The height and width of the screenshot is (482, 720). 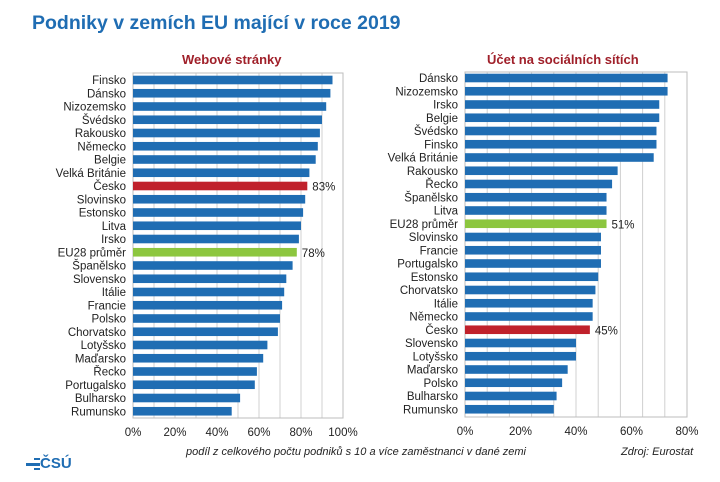 I want to click on category-label: Maďarsko, so click(x=100, y=359).